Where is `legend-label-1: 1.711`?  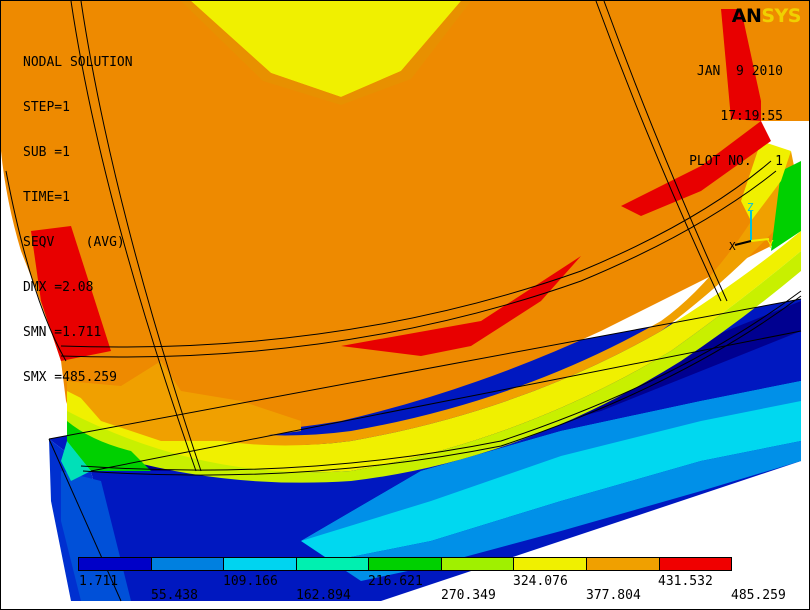 legend-label-1: 1.711 is located at coordinates (99, 581).